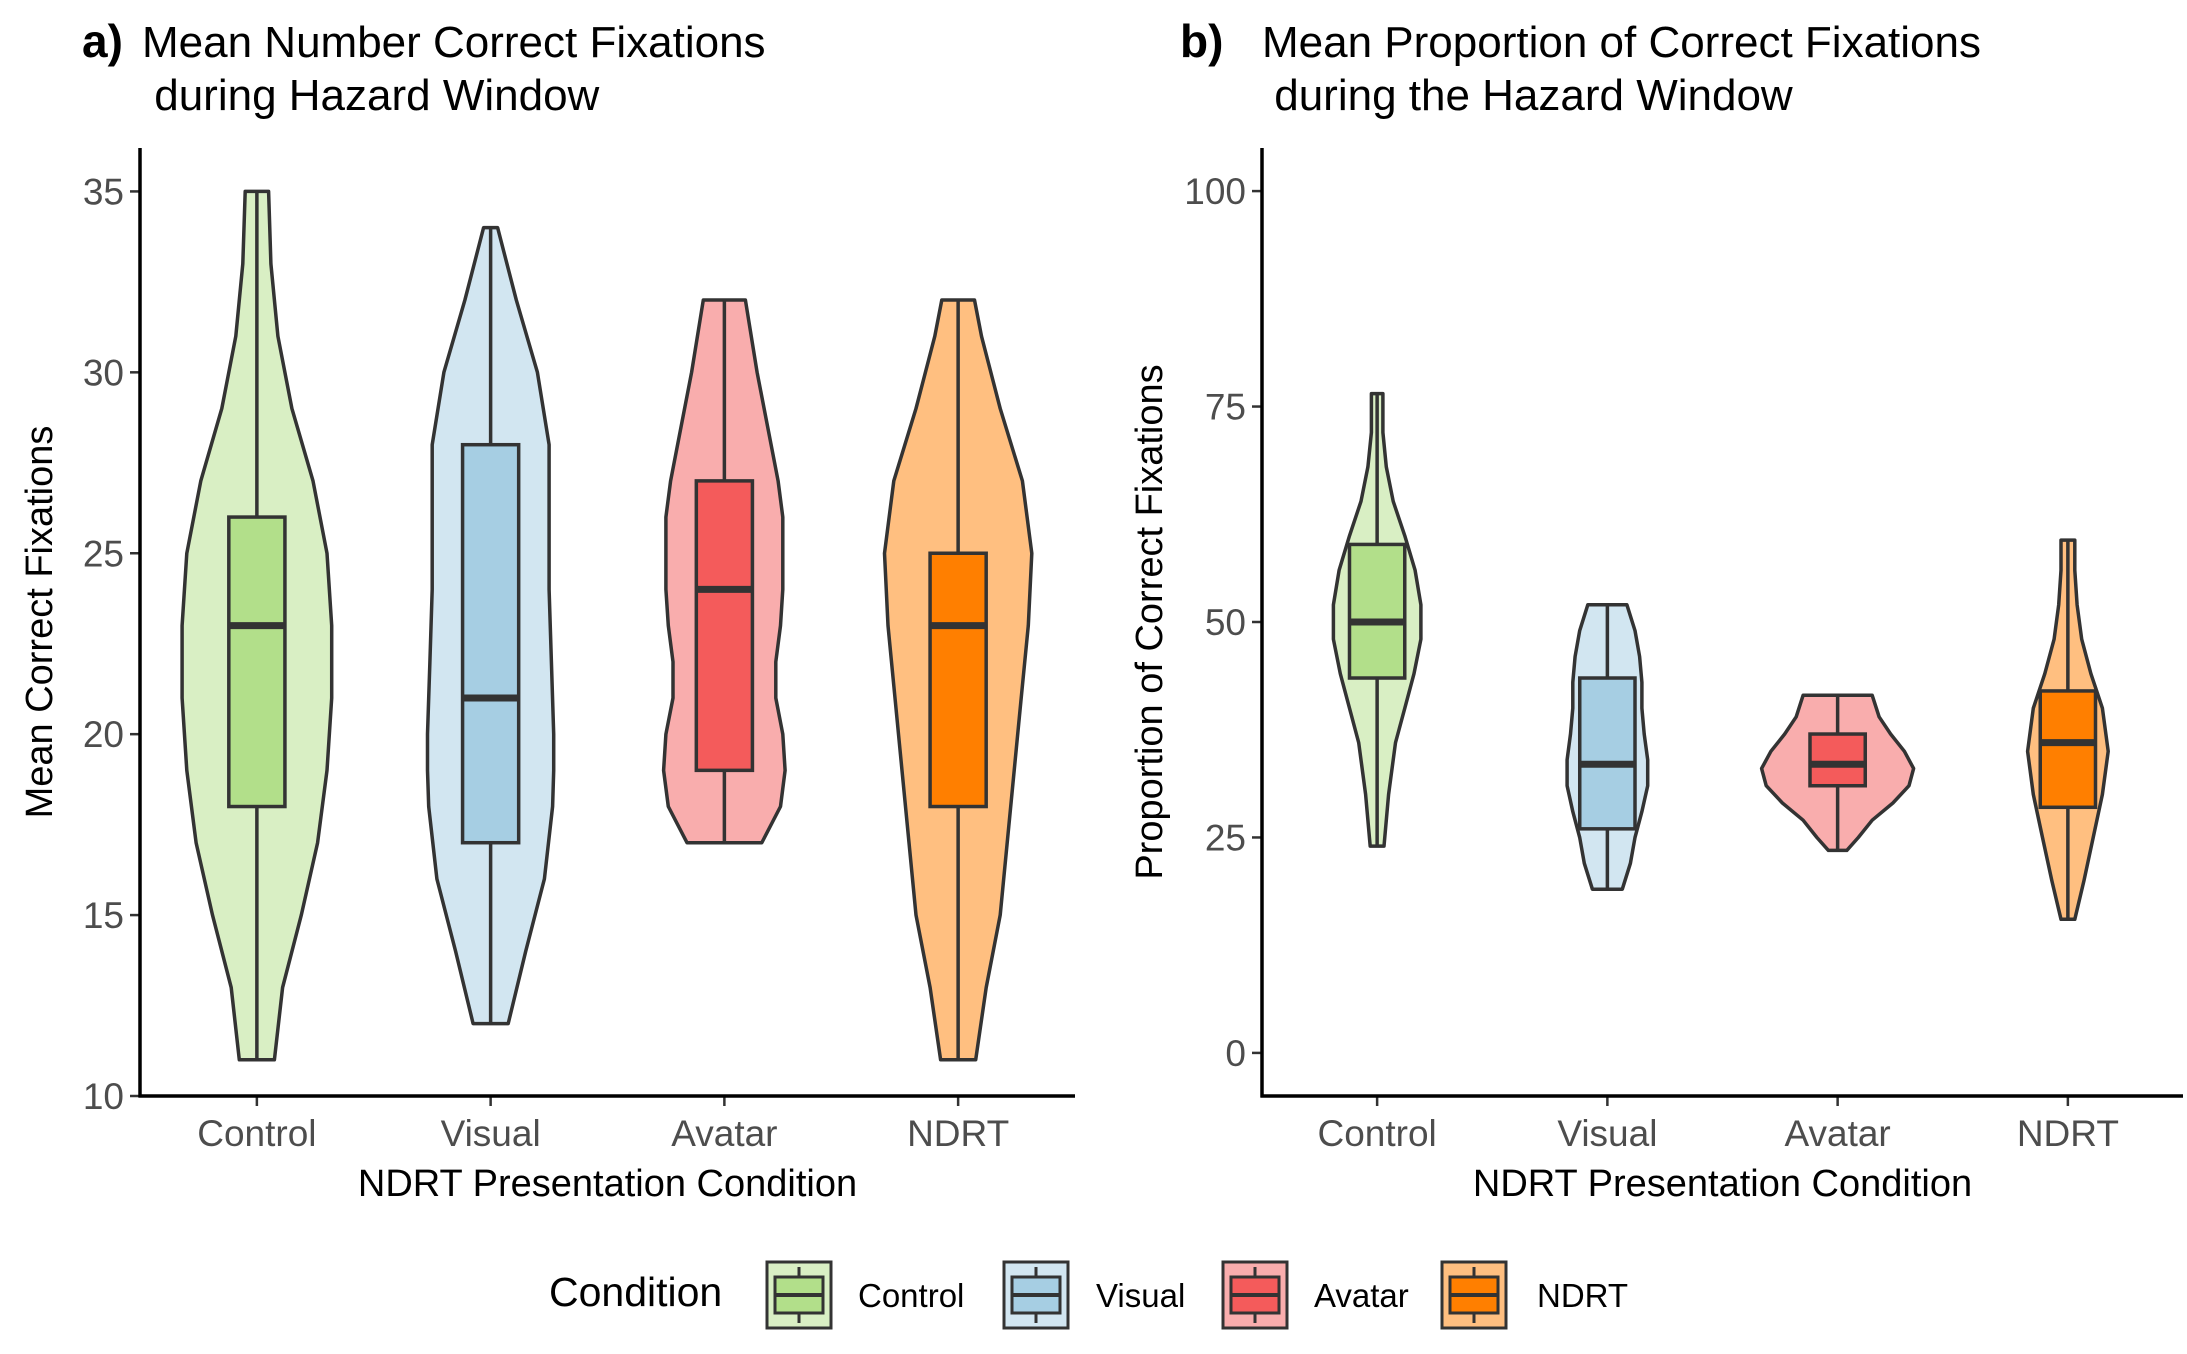  I want to click on y-axis-title: Mean Correct Fixations, so click(40, 622).